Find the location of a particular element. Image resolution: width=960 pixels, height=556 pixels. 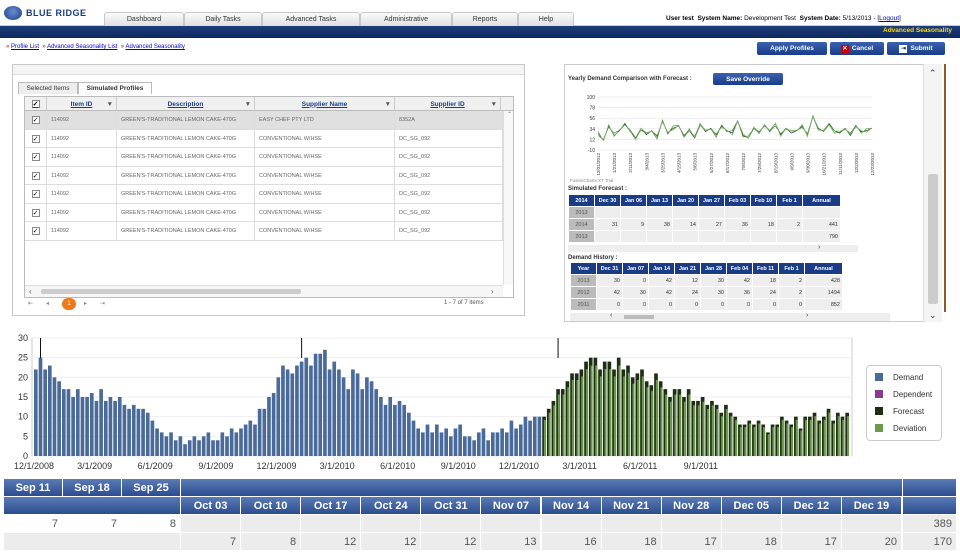

tab-advanced-tasks: Advanced Tasks is located at coordinates (311, 19).